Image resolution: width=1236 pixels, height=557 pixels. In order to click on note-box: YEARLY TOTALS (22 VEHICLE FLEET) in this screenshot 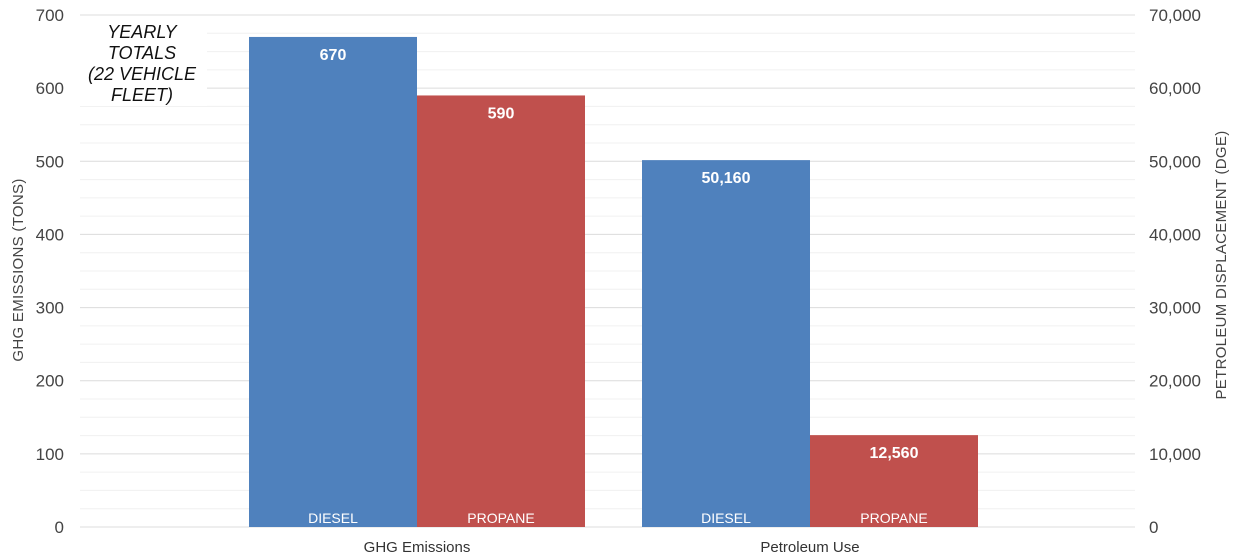, I will do `click(139, 63)`.